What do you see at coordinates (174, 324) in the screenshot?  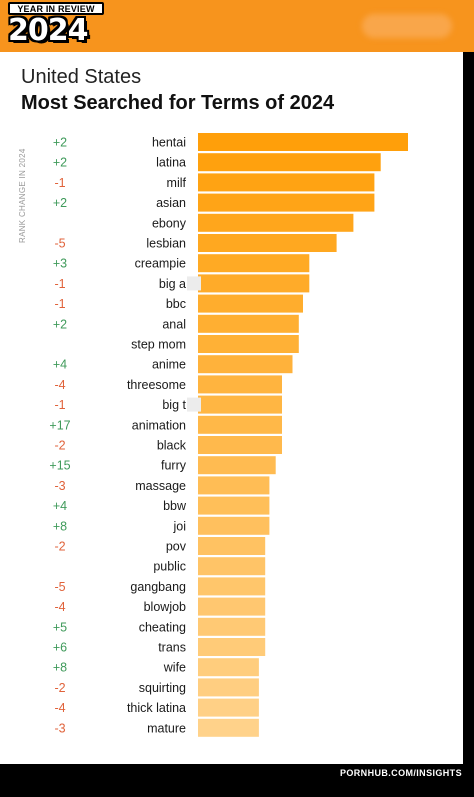 I see `category-label: anal` at bounding box center [174, 324].